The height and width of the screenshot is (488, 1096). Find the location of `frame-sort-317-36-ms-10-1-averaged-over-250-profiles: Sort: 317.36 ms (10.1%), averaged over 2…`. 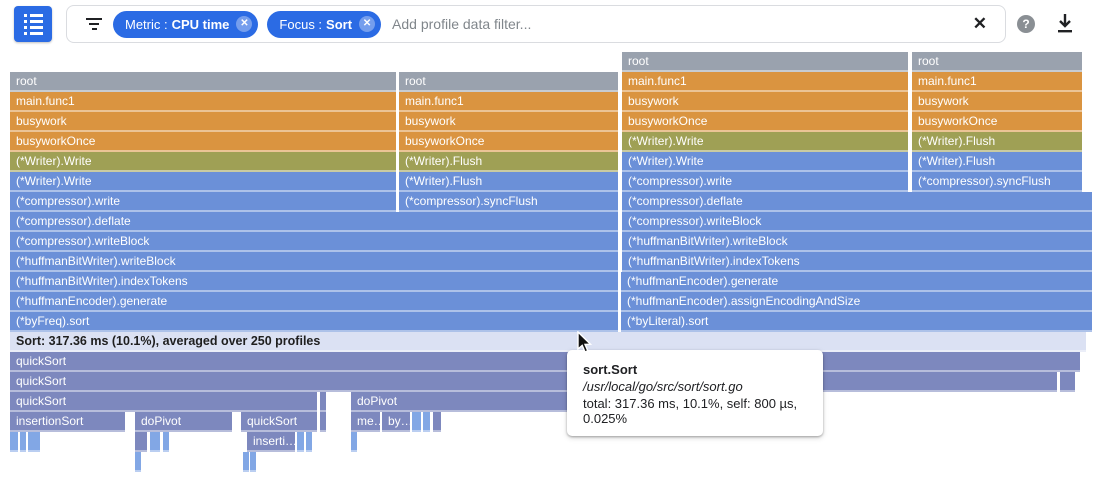

frame-sort-317-36-ms-10-1-averaged-over-250-profiles: Sort: 317.36 ms (10.1%), averaged over 2… is located at coordinates (548, 342).